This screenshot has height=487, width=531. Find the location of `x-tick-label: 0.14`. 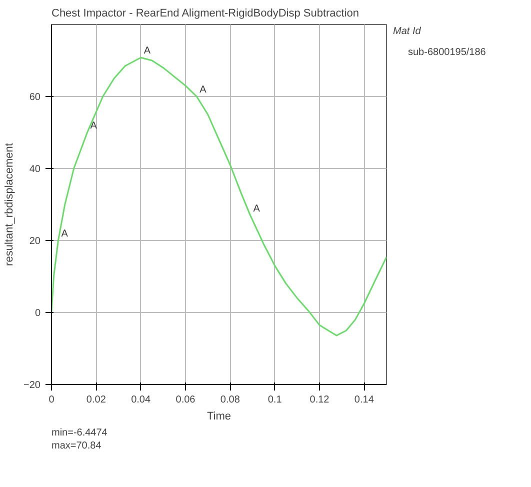

x-tick-label: 0.14 is located at coordinates (364, 400).